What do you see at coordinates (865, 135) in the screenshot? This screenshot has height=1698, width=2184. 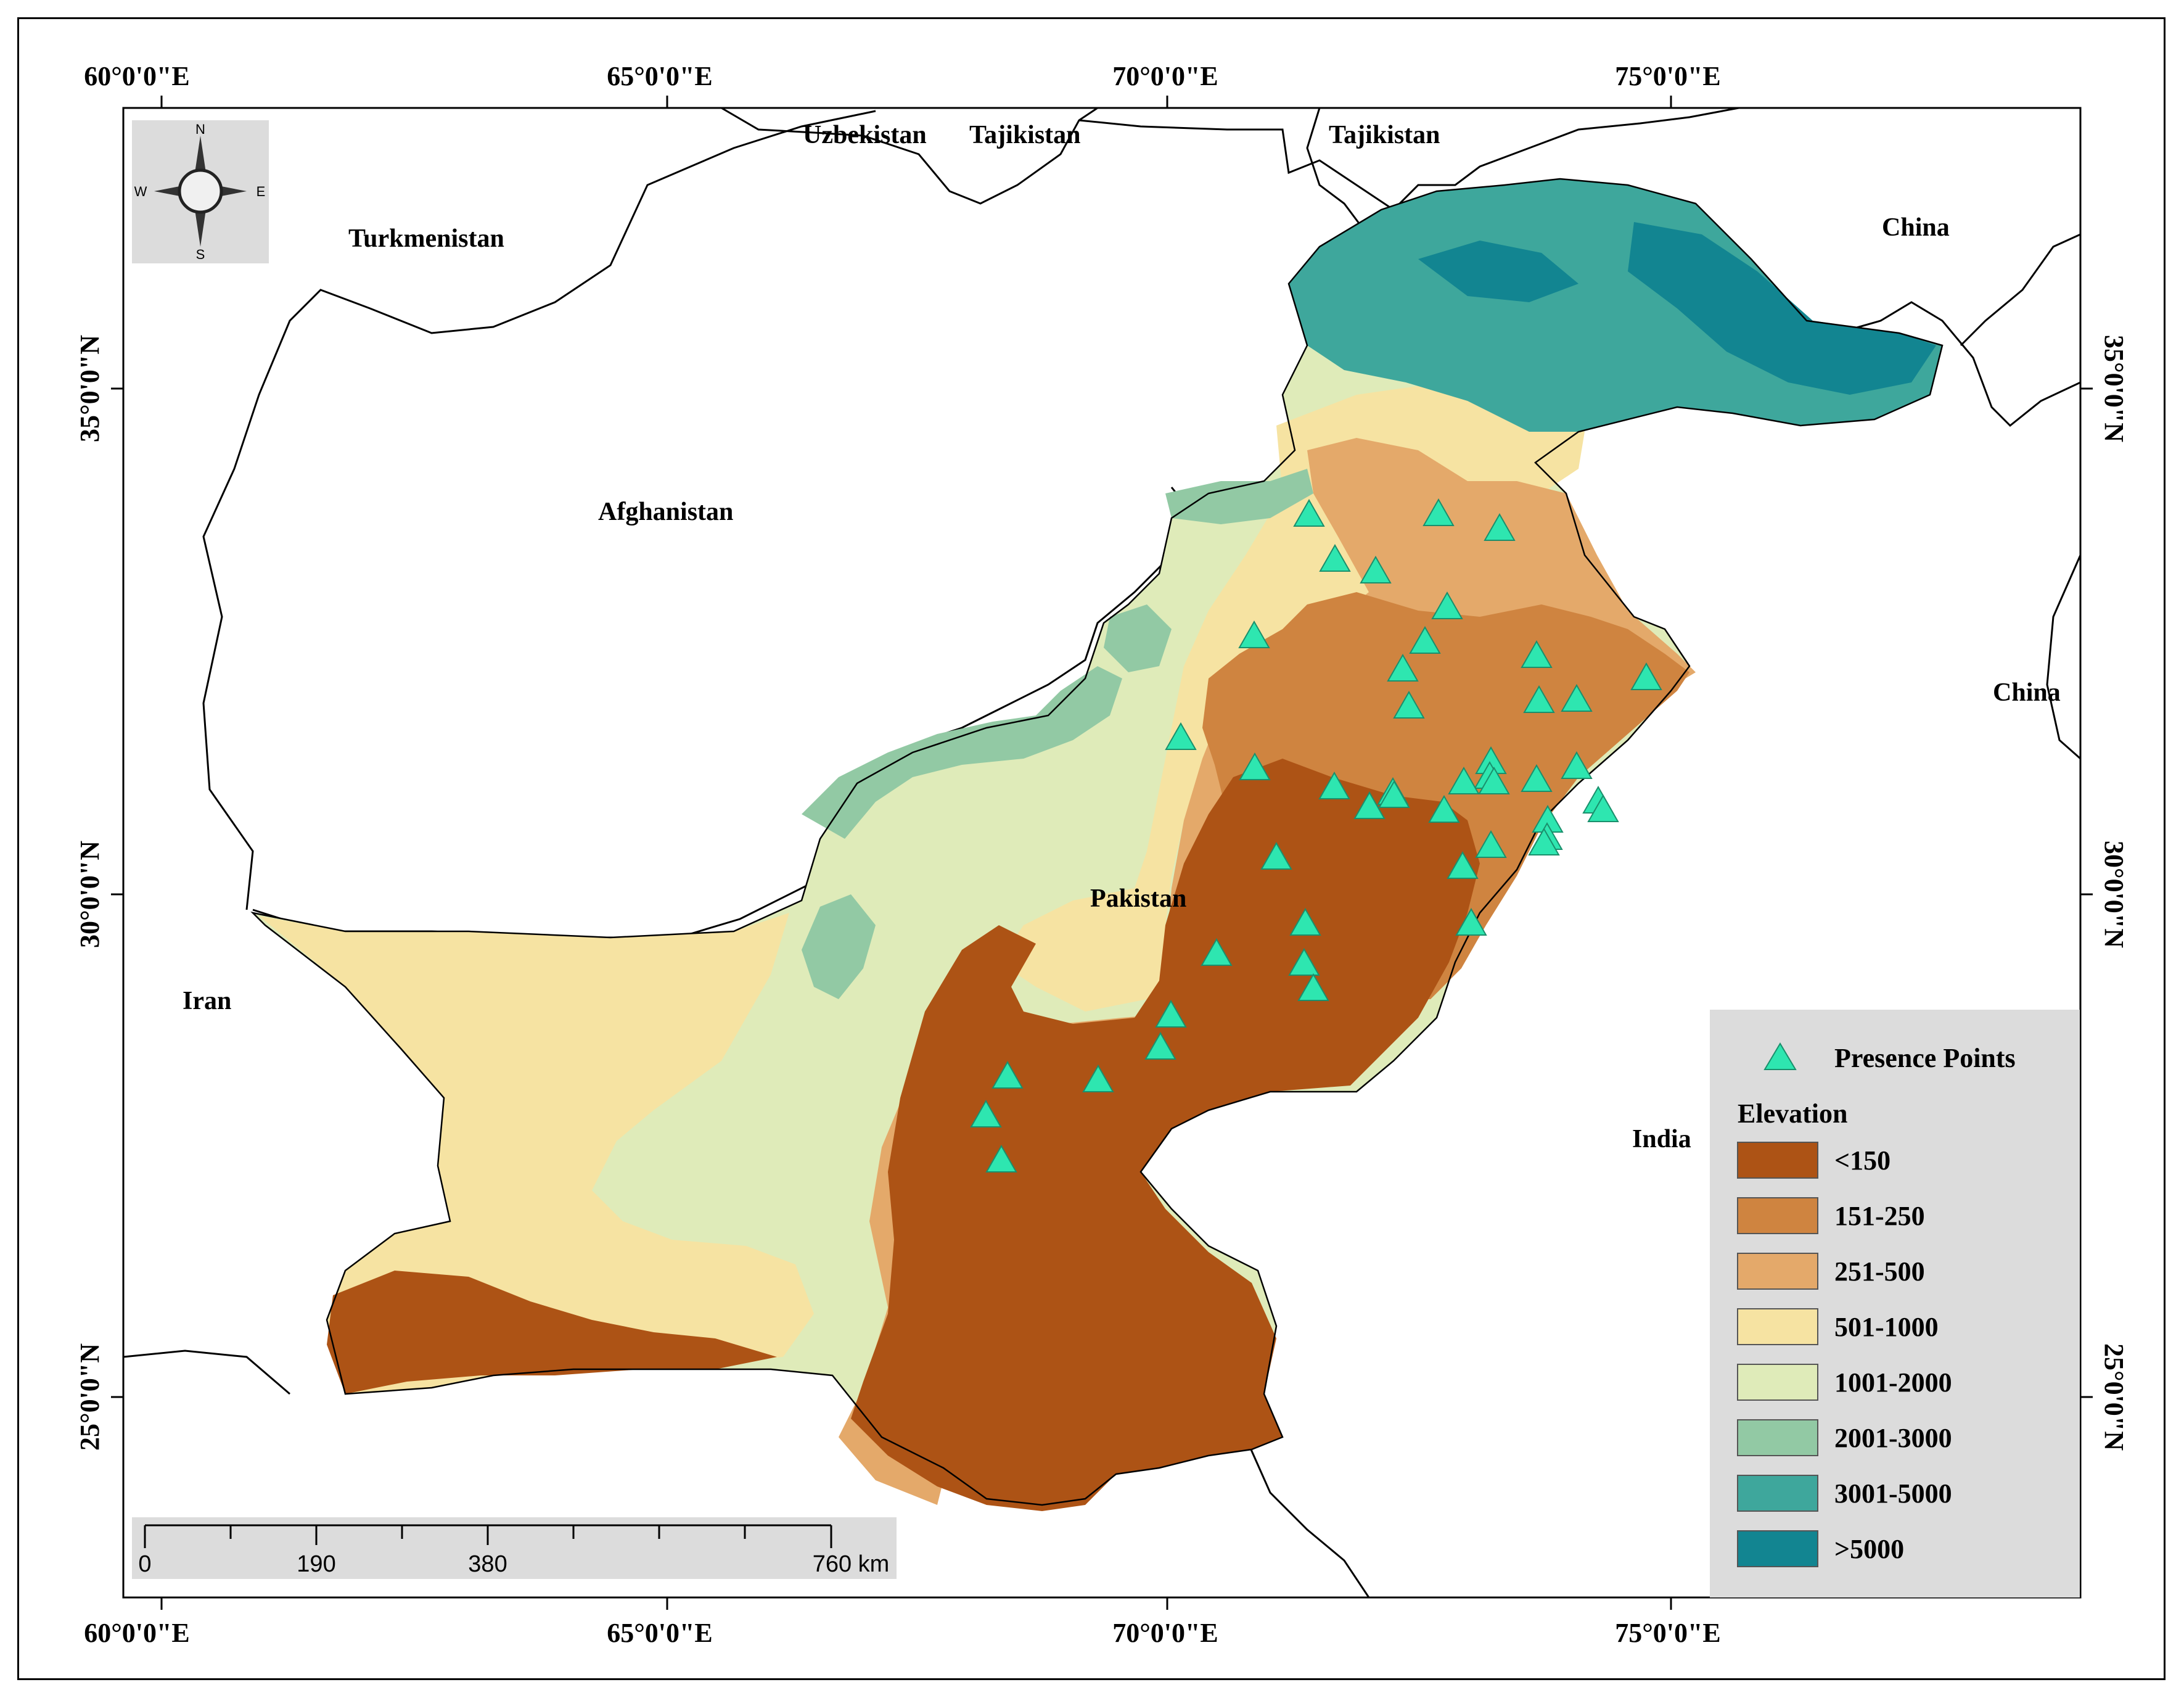 I see `country-label-uzbekistan: Uzbekistan` at bounding box center [865, 135].